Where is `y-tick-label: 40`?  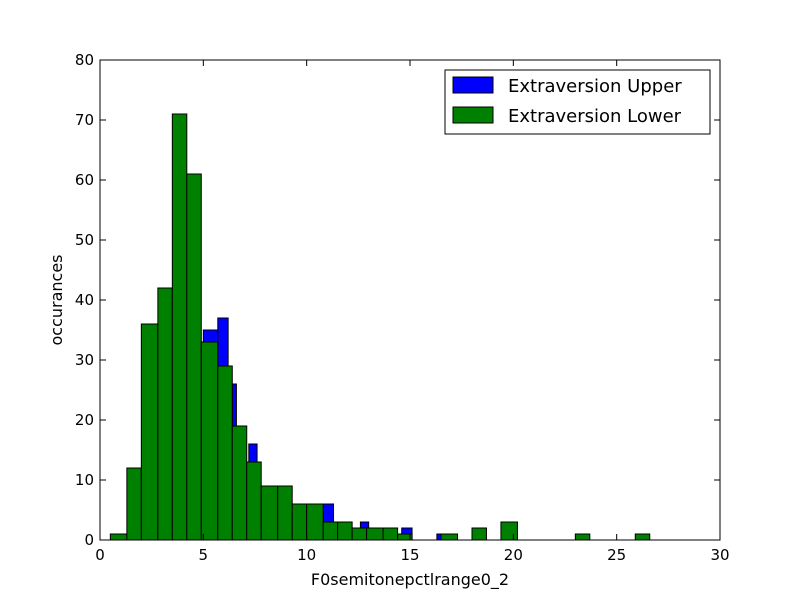 y-tick-label: 40 is located at coordinates (84, 300).